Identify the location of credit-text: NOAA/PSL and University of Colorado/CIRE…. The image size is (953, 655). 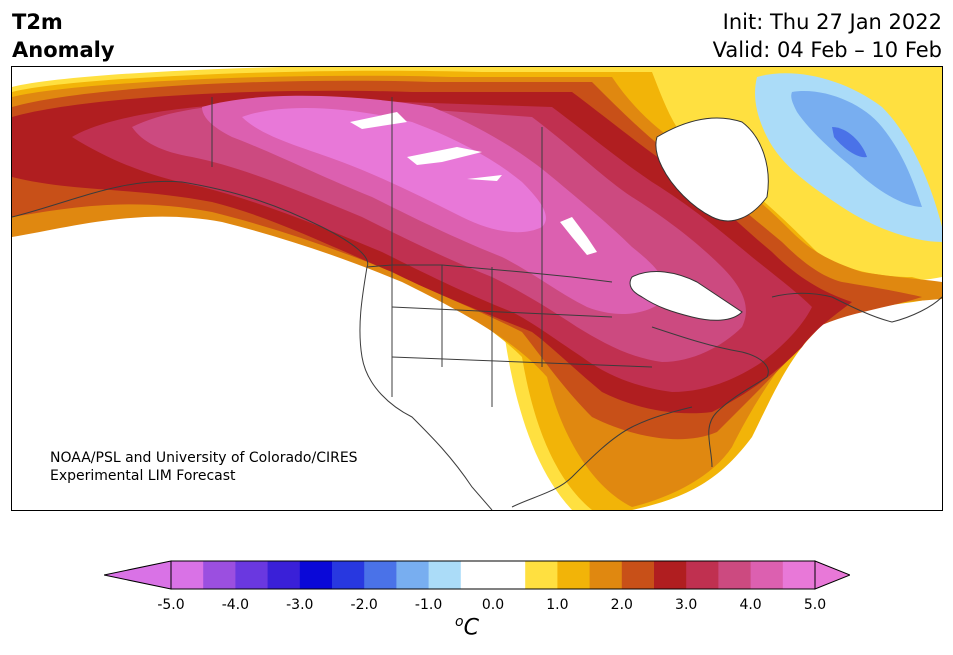
(204, 467).